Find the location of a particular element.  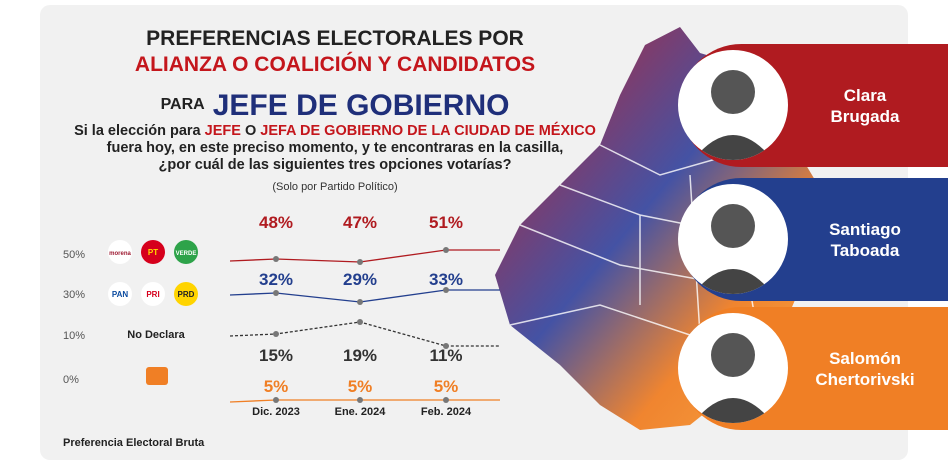

y-tick-label: 50% is located at coordinates (74, 255).